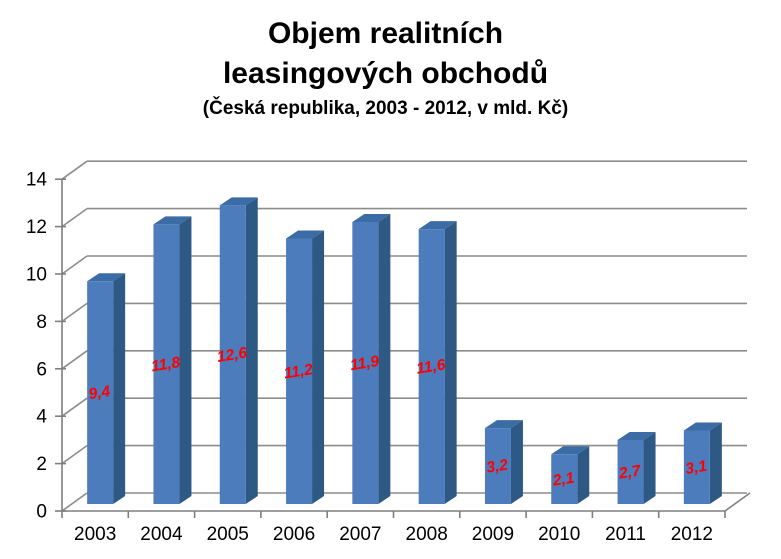  Describe the element at coordinates (36, 275) in the screenshot. I see `y-tick-label: 10` at that location.